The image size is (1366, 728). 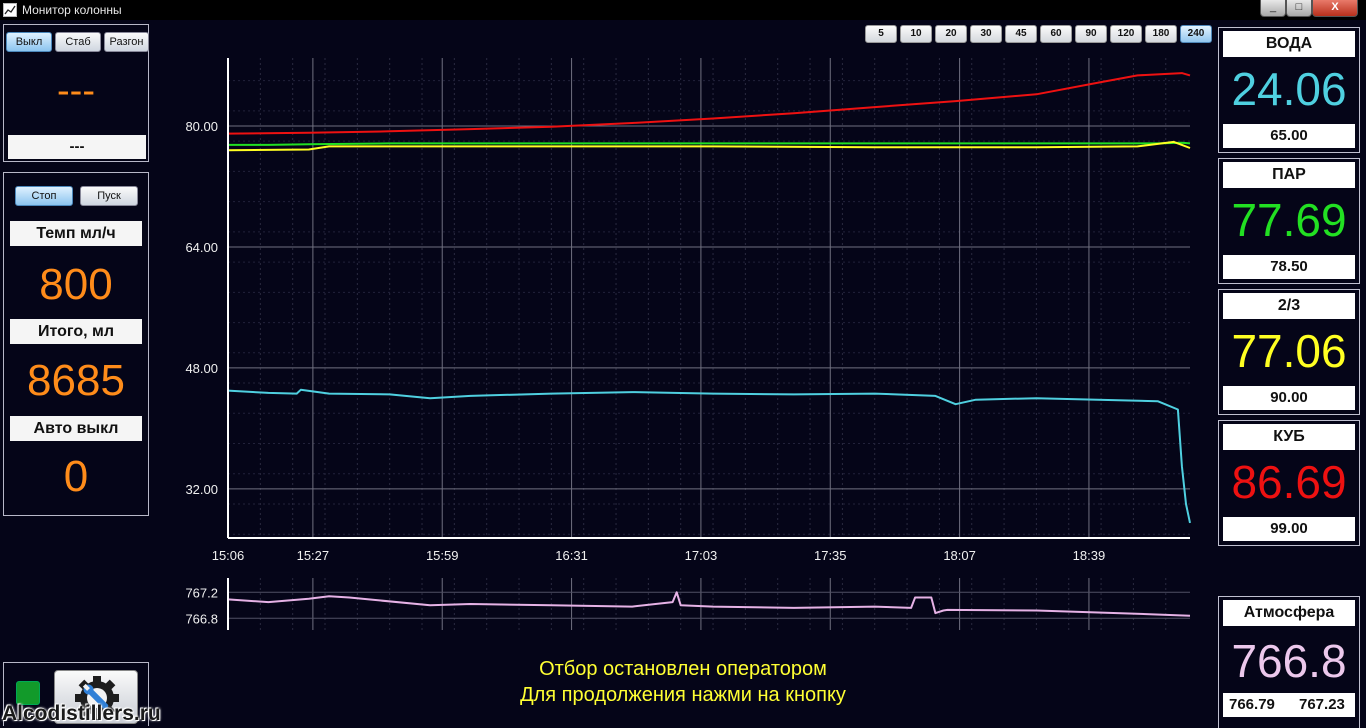 What do you see at coordinates (1289, 613) in the screenshot?
I see `sensor-atmosphere-name: Атмосфера` at bounding box center [1289, 613].